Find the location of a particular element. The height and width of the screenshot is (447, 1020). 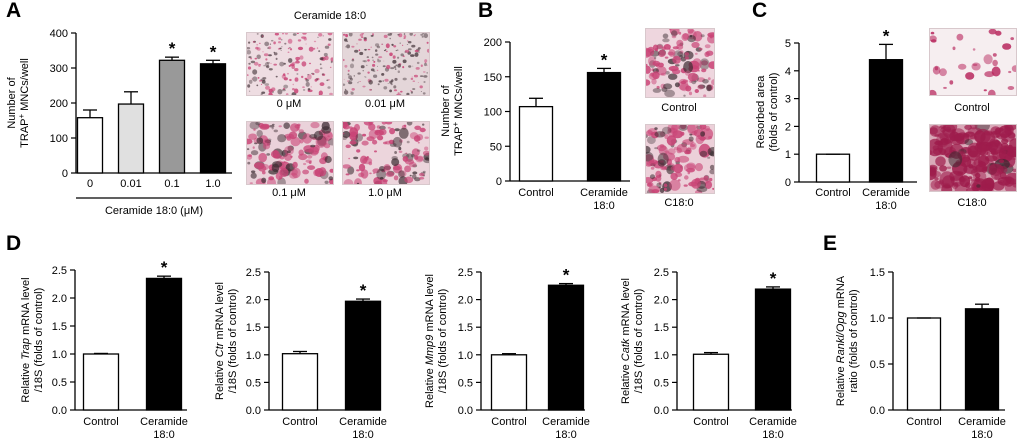

y-axis-title-D2: /18S (folds of control) is located at coordinates (233, 341).